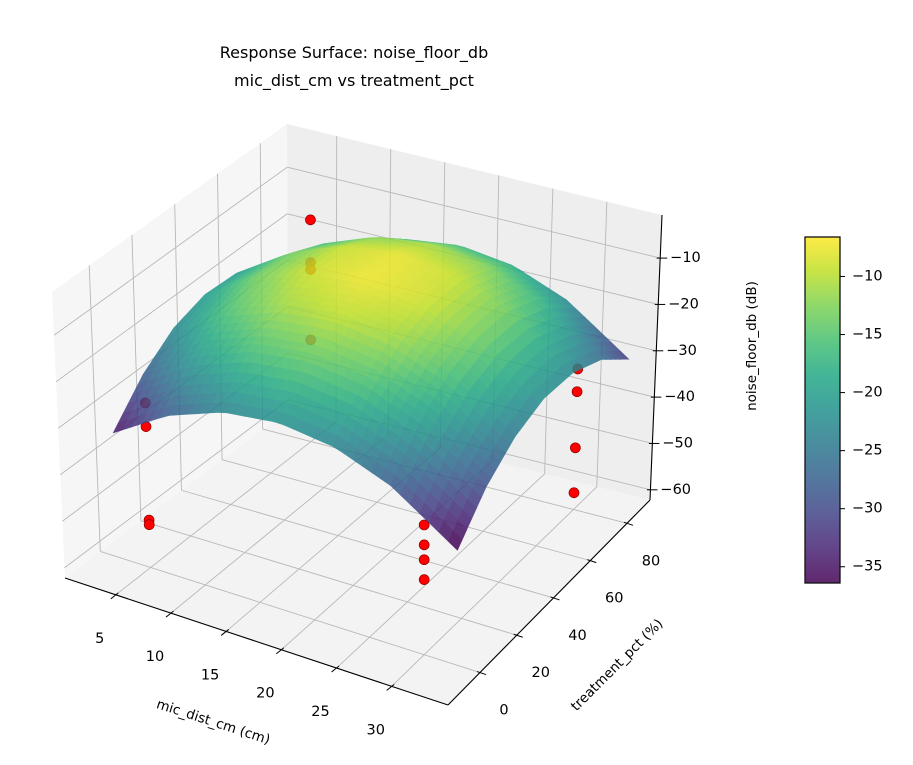 The width and height of the screenshot is (913, 765). What do you see at coordinates (577, 636) in the screenshot?
I see `y-tick-label: 40` at bounding box center [577, 636].